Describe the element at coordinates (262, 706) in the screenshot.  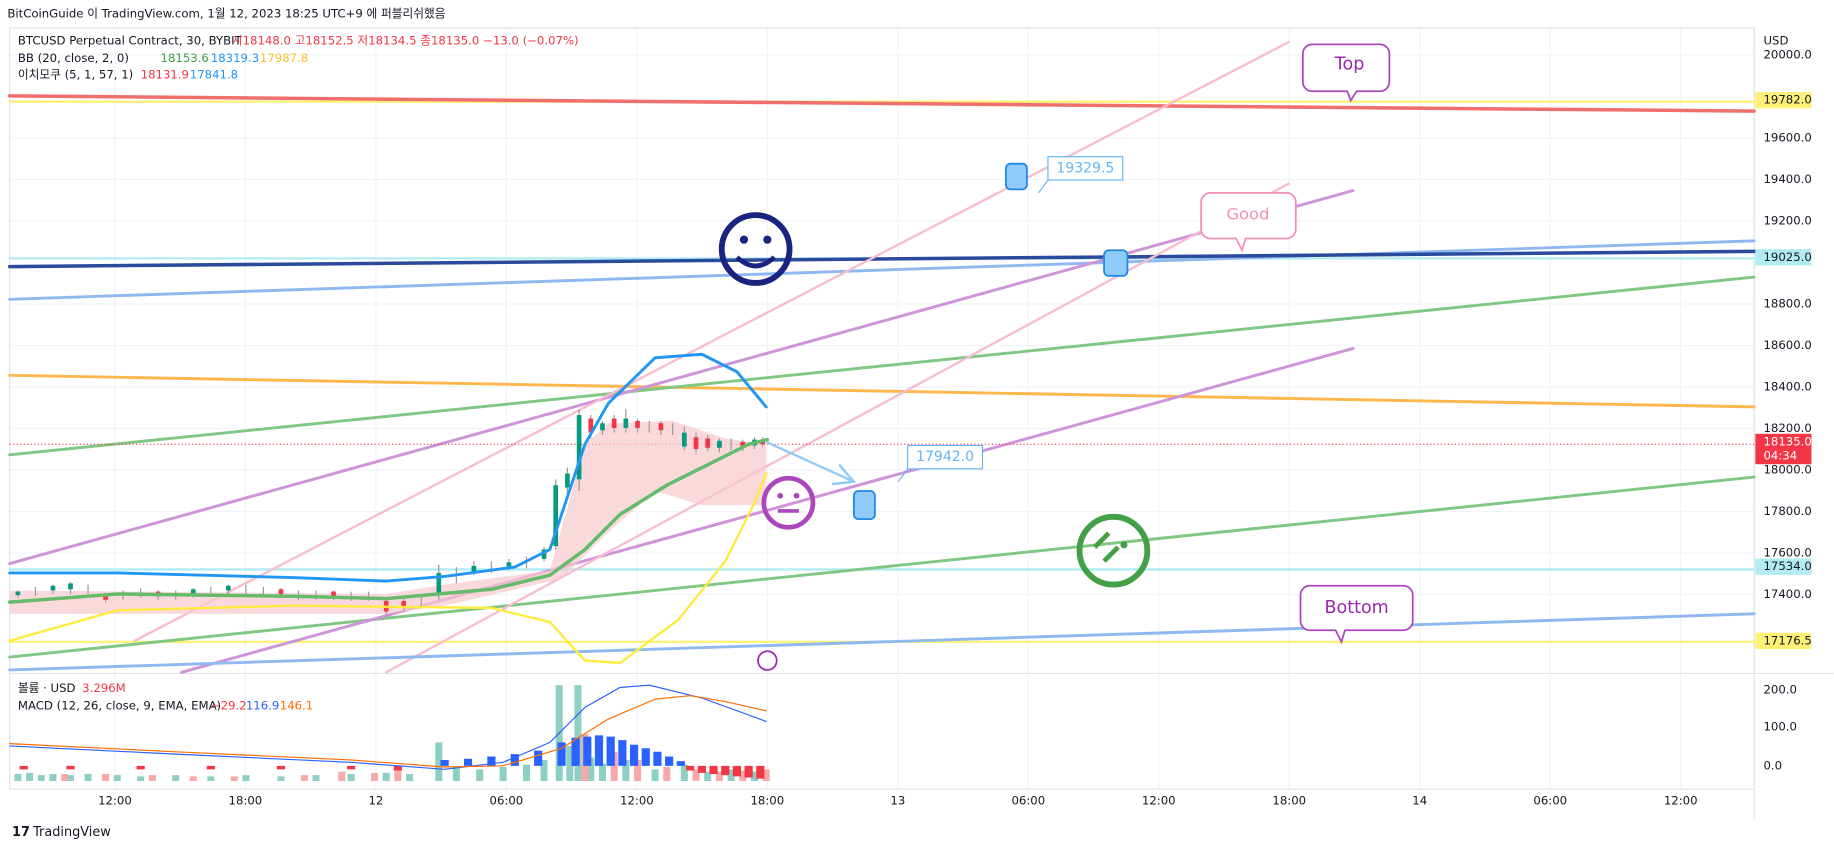
I see `macd-value: 116.9` at that location.